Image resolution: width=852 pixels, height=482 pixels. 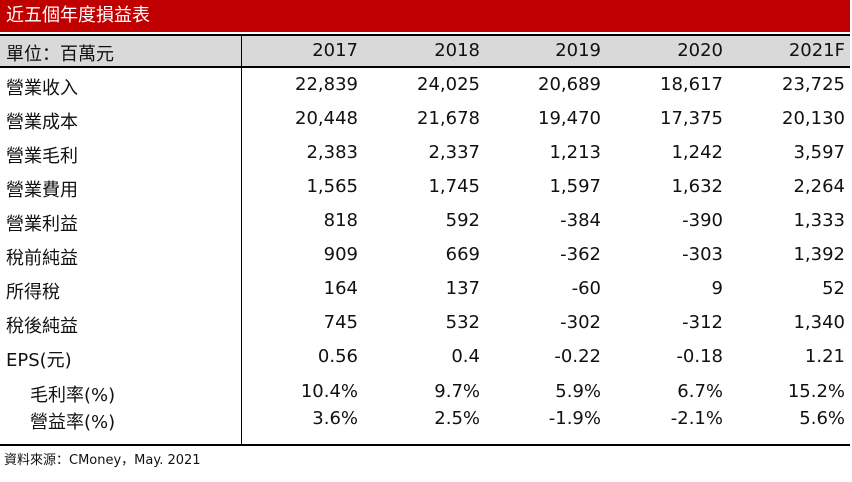 What do you see at coordinates (696, 418) in the screenshot?
I see `table-cell: -2.1%` at bounding box center [696, 418].